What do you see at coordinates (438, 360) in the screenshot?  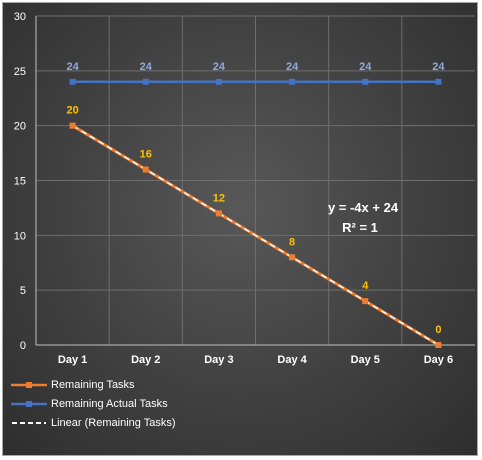 I see `x-tick-label: Day 6` at bounding box center [438, 360].